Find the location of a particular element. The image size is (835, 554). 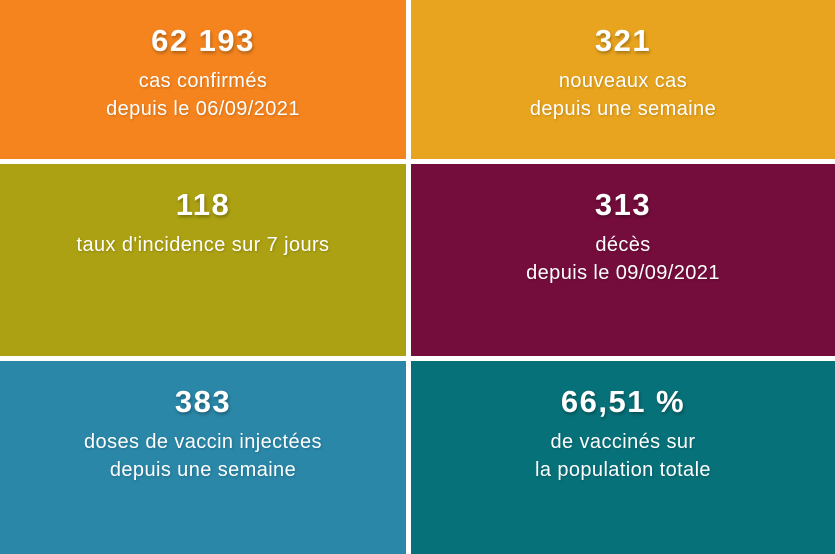

new-cases-value: 321 is located at coordinates (623, 40).